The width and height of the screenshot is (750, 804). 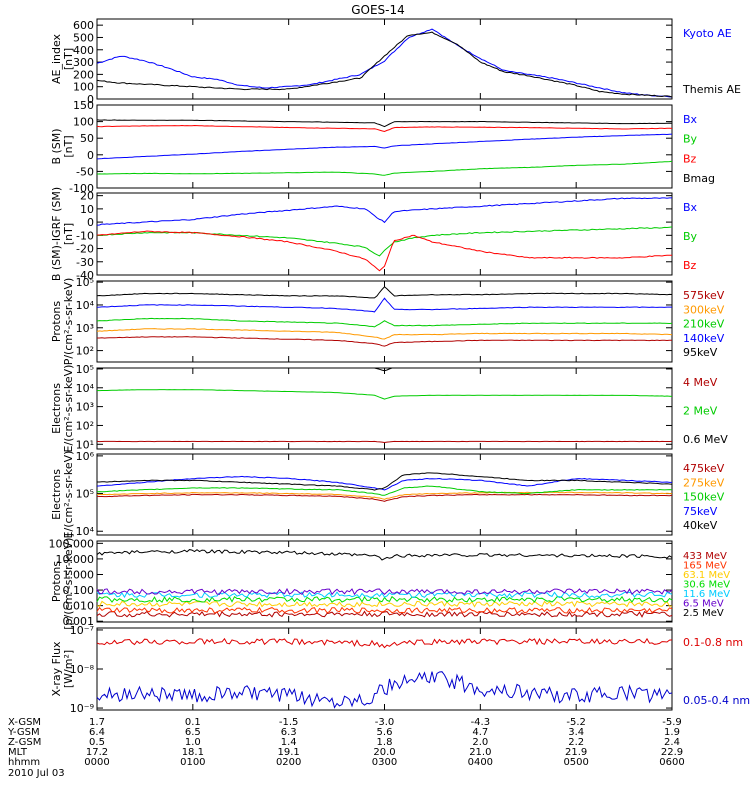 What do you see at coordinates (83, 25) in the screenshot?
I see `y-tick-label: 600` at bounding box center [83, 25].